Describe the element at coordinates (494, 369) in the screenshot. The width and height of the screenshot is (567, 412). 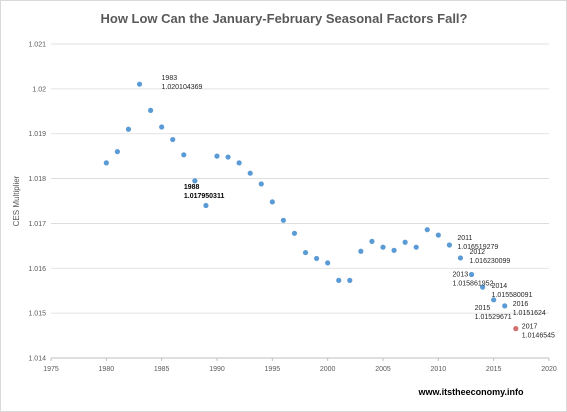
I see `x-tick-label: 2015` at that location.